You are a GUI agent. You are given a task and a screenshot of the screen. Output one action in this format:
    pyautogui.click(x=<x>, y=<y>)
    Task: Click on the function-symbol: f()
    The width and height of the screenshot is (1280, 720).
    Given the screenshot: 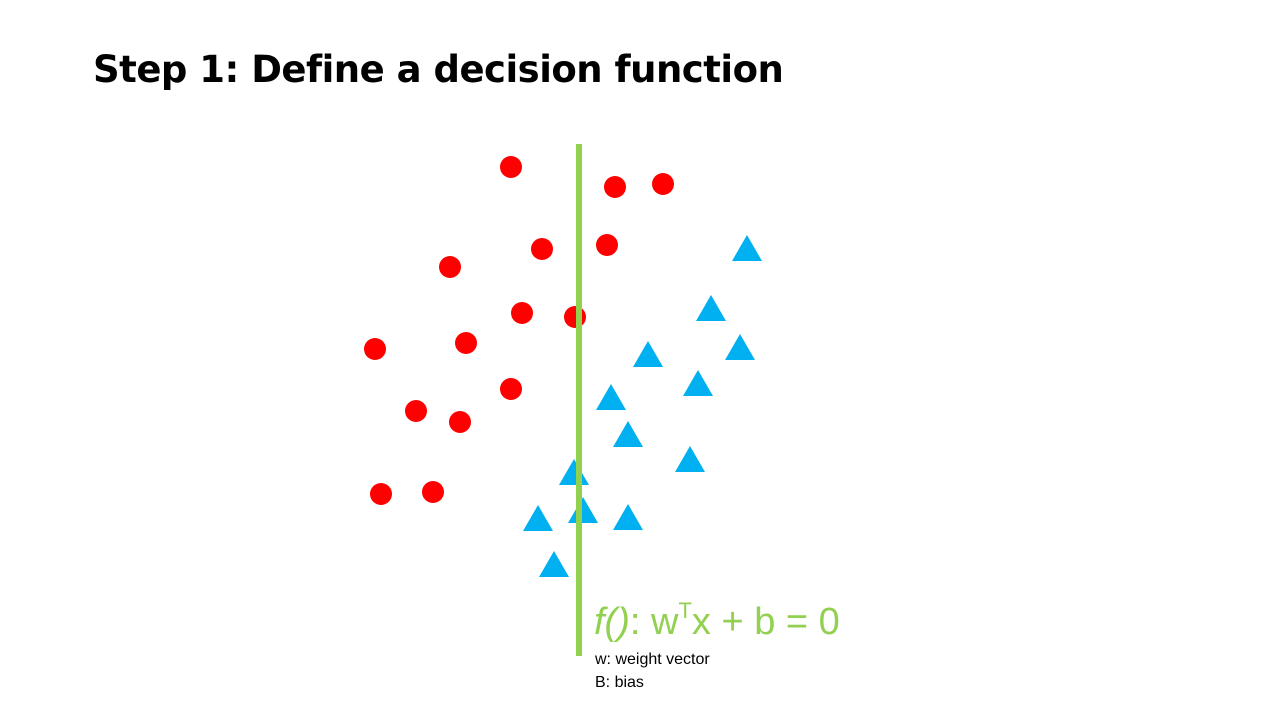 What is the action you would take?
    pyautogui.click(x=612, y=622)
    